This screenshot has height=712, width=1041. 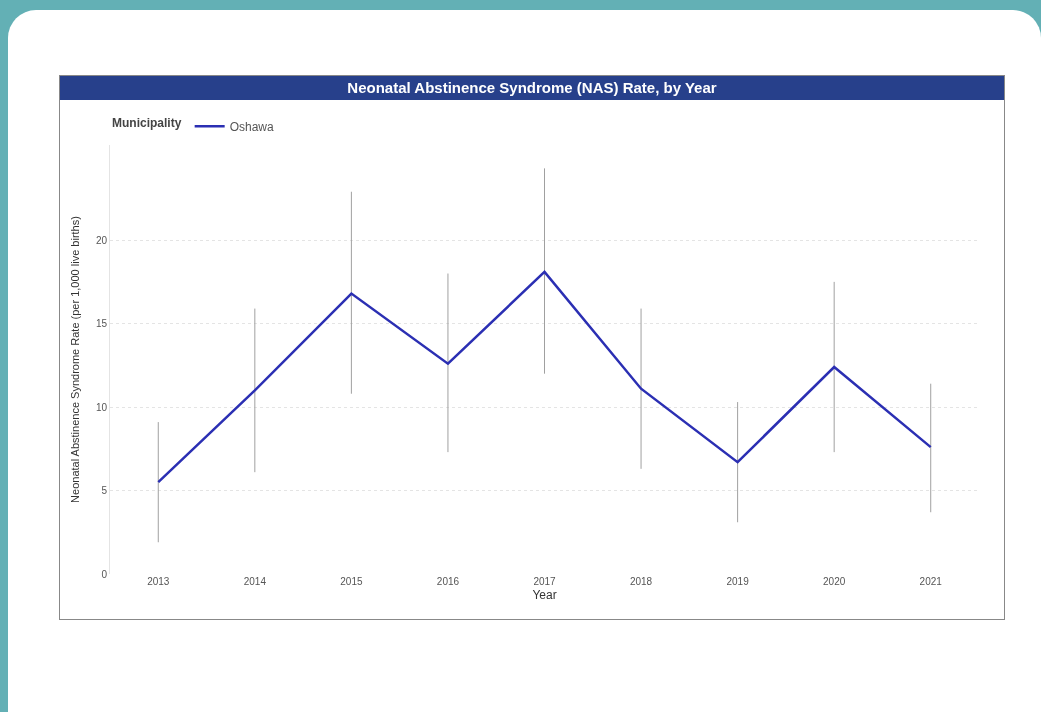 What do you see at coordinates (147, 123) in the screenshot?
I see `legend-title: Municipality` at bounding box center [147, 123].